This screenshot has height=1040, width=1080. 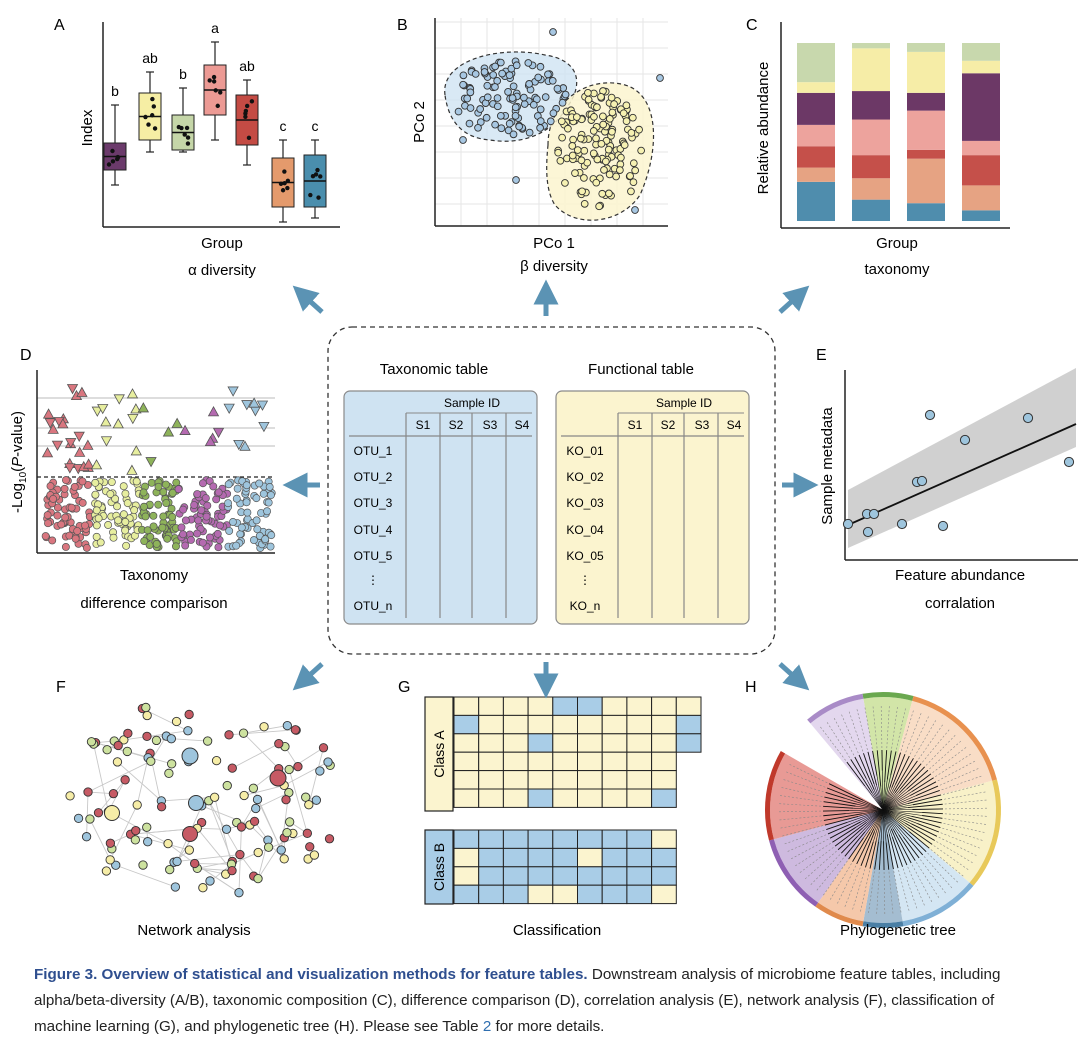 I want to click on row-label: ⋮, so click(x=585, y=580).